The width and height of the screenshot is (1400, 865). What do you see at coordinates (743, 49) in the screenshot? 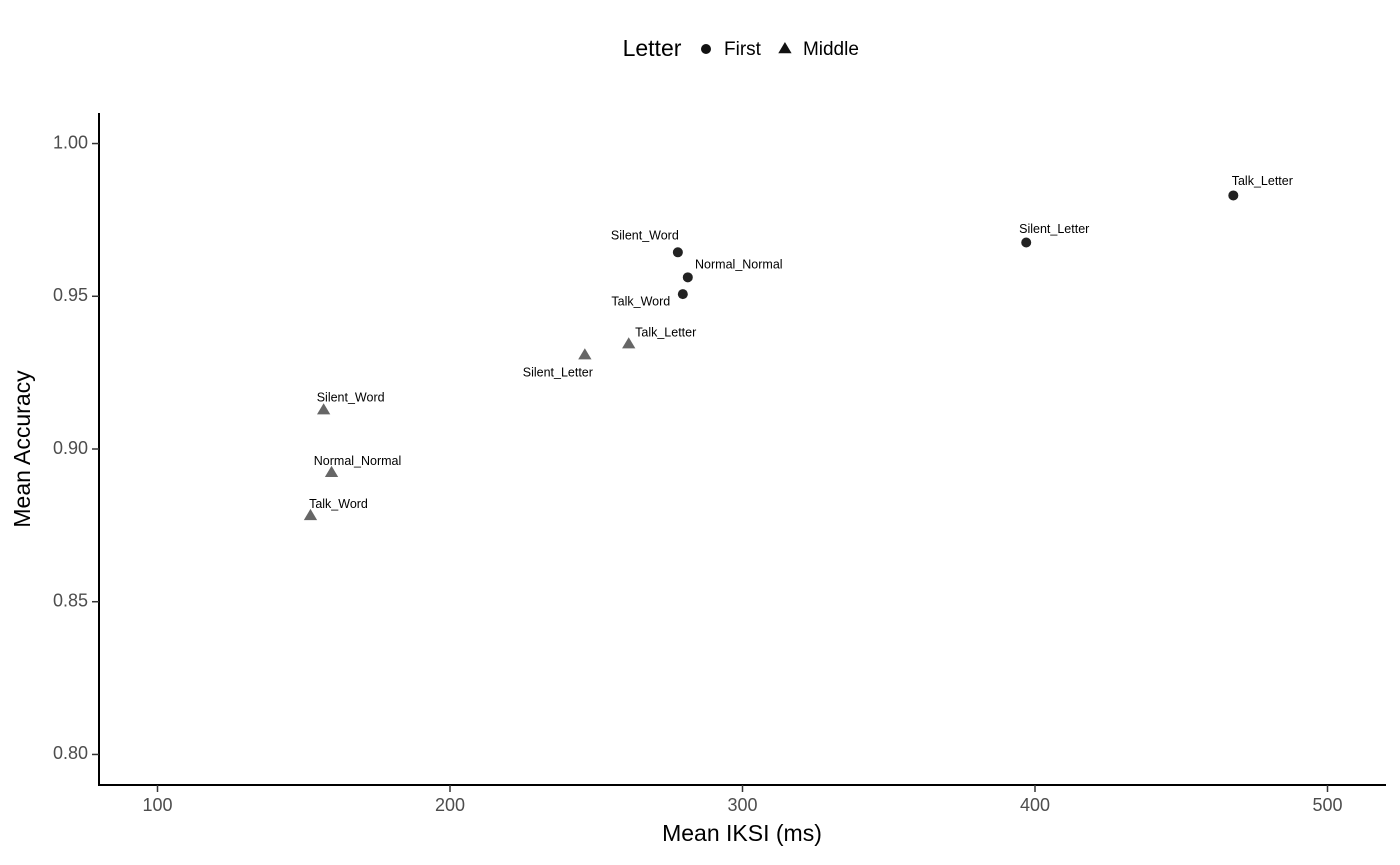
I see `legend-label: First` at bounding box center [743, 49].